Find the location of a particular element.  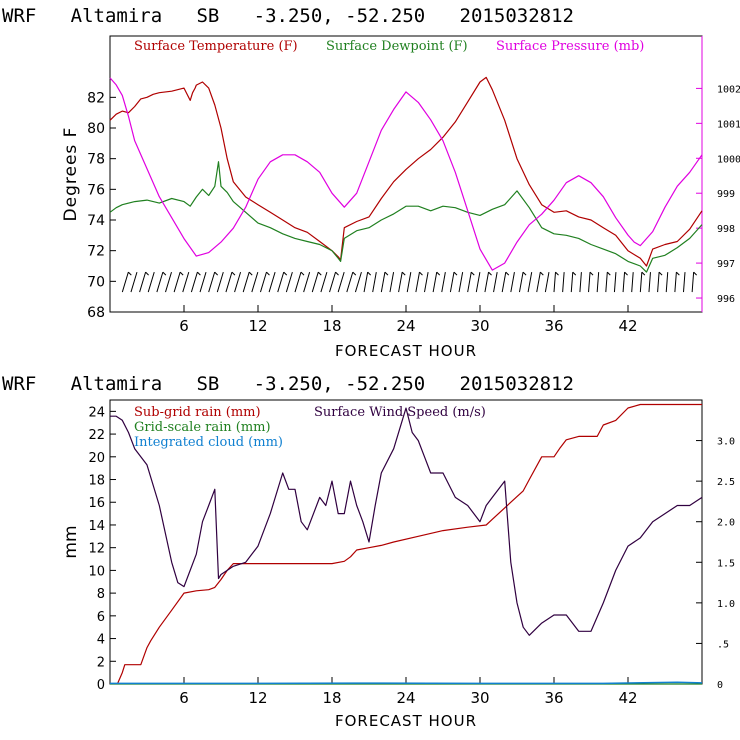

y2-tick-label: 1000 is located at coordinates (728, 159).